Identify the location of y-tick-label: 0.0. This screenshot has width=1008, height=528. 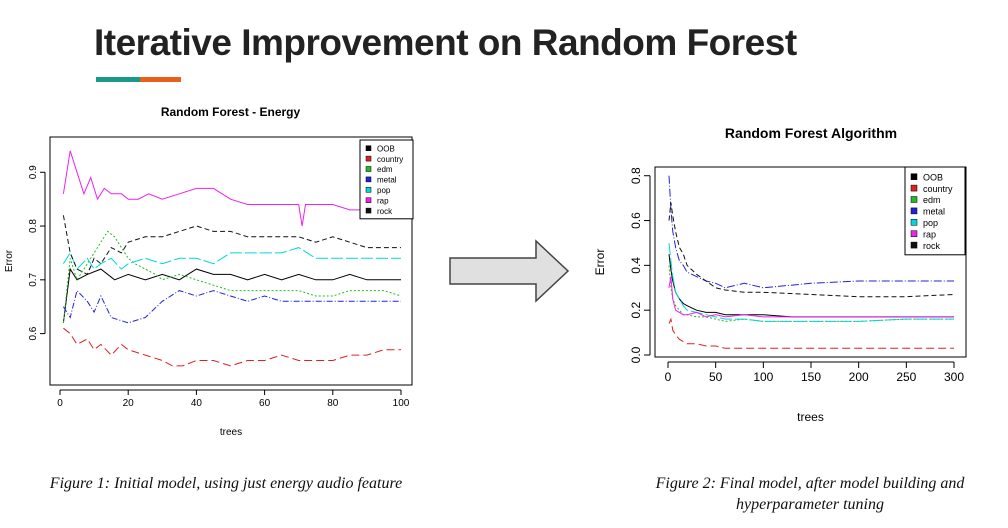
(636, 354).